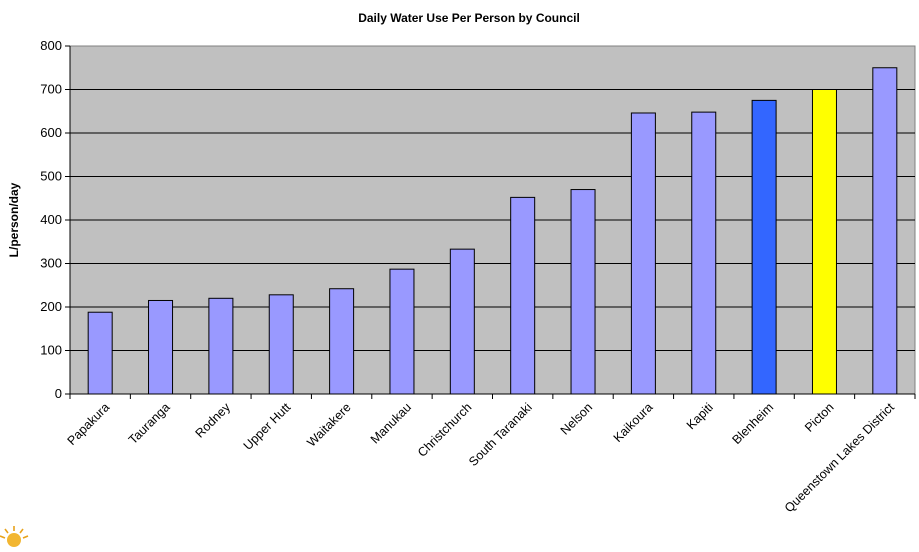  What do you see at coordinates (752, 423) in the screenshot?
I see `x-tick-label: Blenheim` at bounding box center [752, 423].